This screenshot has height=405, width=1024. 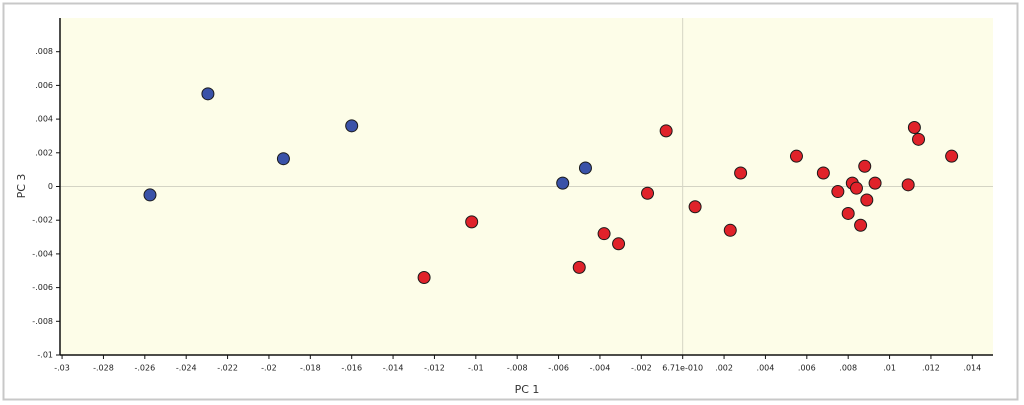 I want to click on x-tick-label: -.008, so click(x=517, y=368).